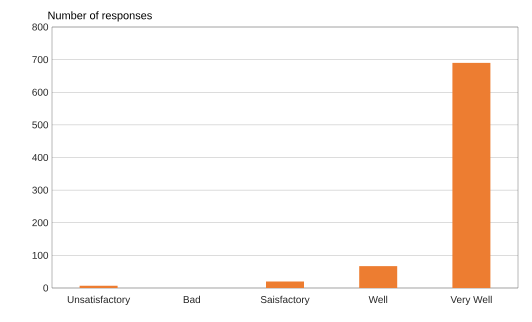 This screenshot has height=322, width=532. I want to click on x-tick-label: Well, so click(378, 300).